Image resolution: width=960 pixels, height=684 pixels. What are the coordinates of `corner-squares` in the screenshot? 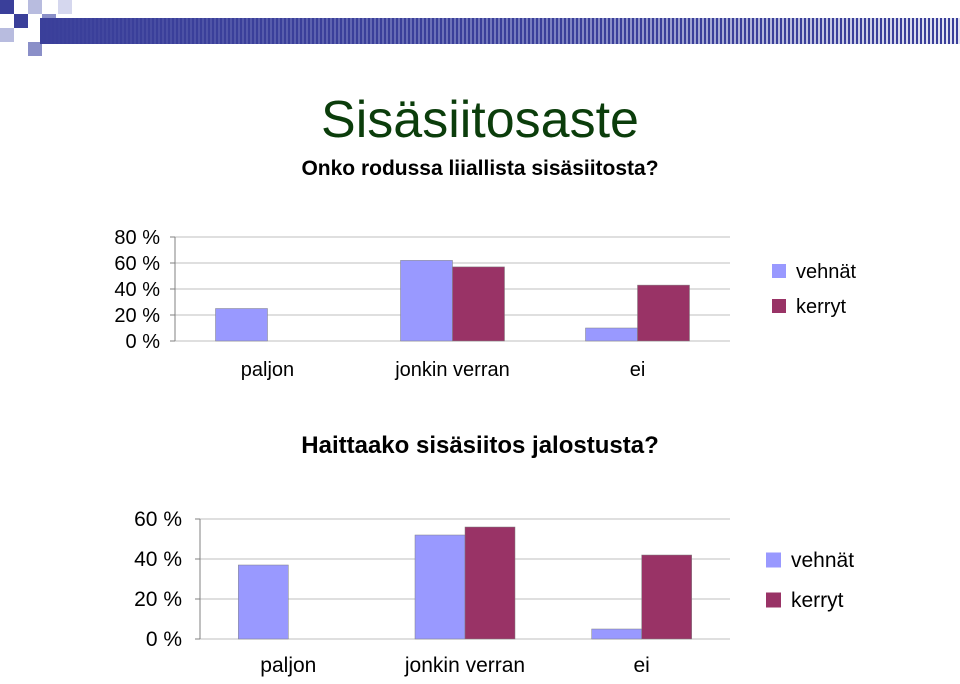 It's located at (40, 30).